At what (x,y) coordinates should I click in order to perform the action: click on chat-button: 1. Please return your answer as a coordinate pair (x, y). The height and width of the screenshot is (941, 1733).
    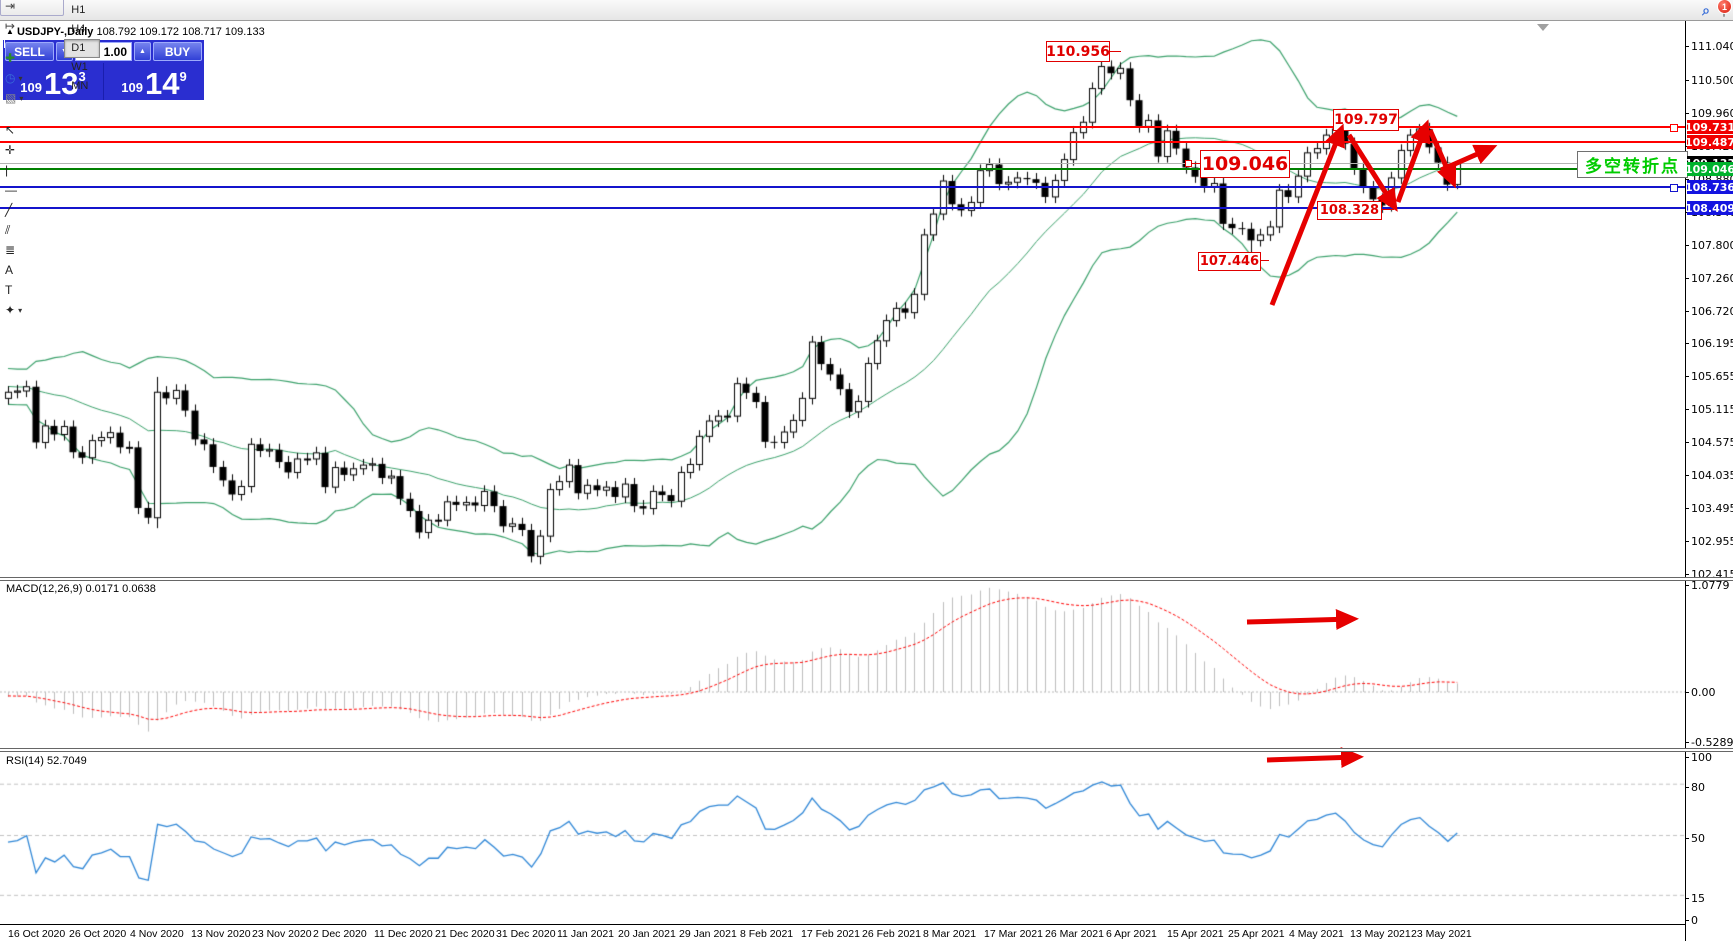
    Looking at the image, I should click on (1724, 8).